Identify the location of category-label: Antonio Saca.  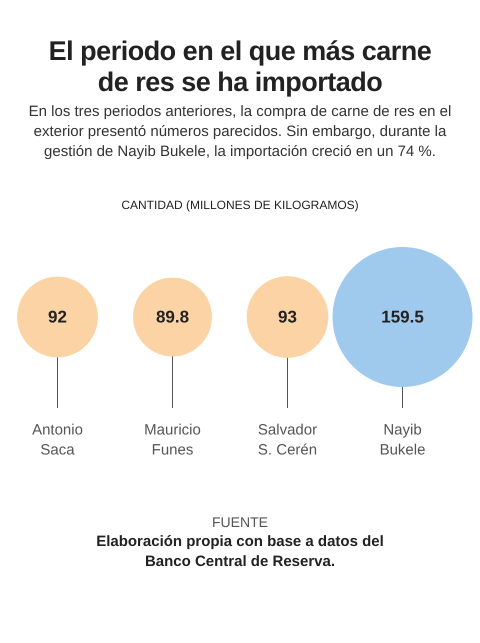
(57, 440).